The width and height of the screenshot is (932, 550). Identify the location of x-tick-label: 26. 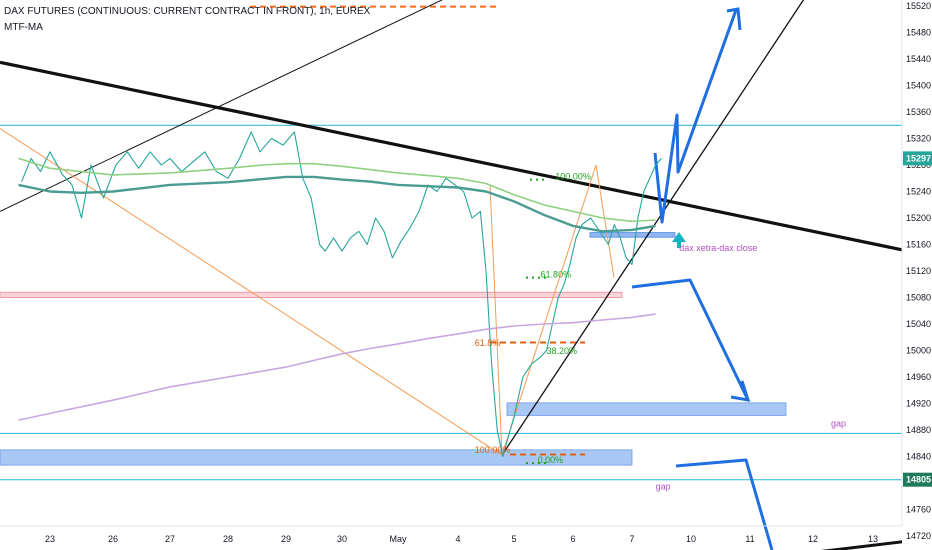
(113, 539).